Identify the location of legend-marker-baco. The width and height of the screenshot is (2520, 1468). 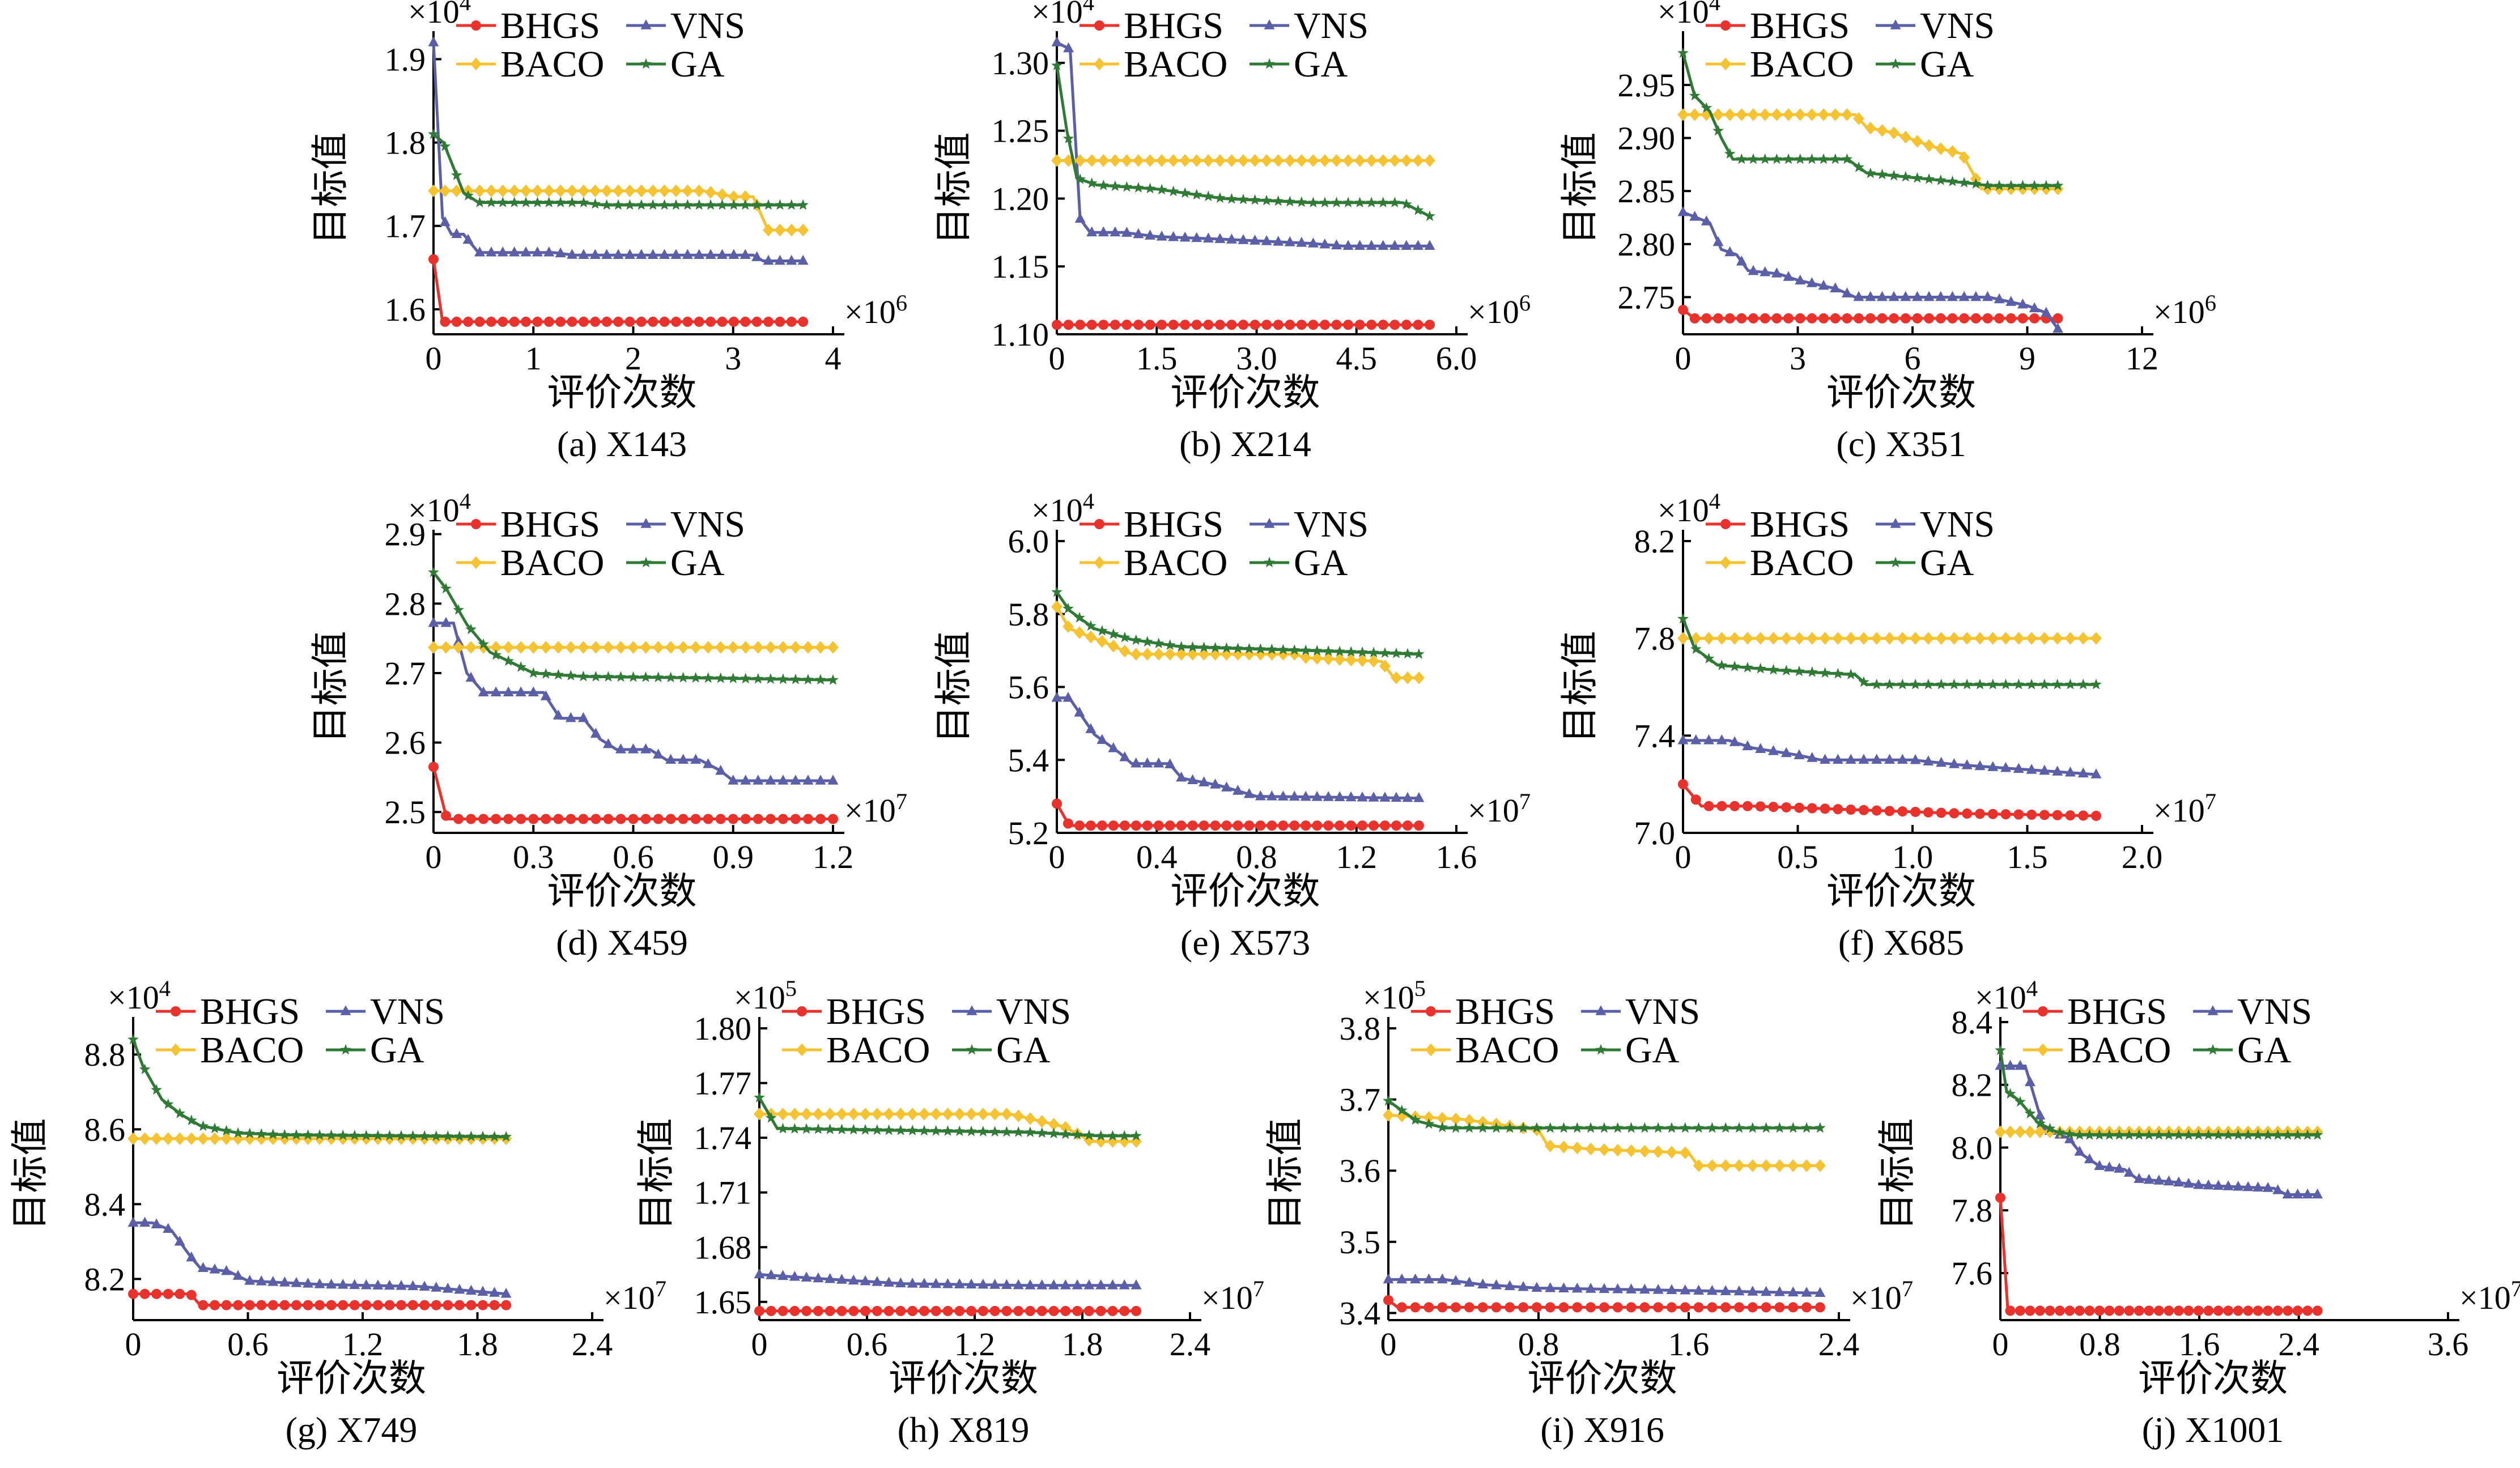
(1099, 64).